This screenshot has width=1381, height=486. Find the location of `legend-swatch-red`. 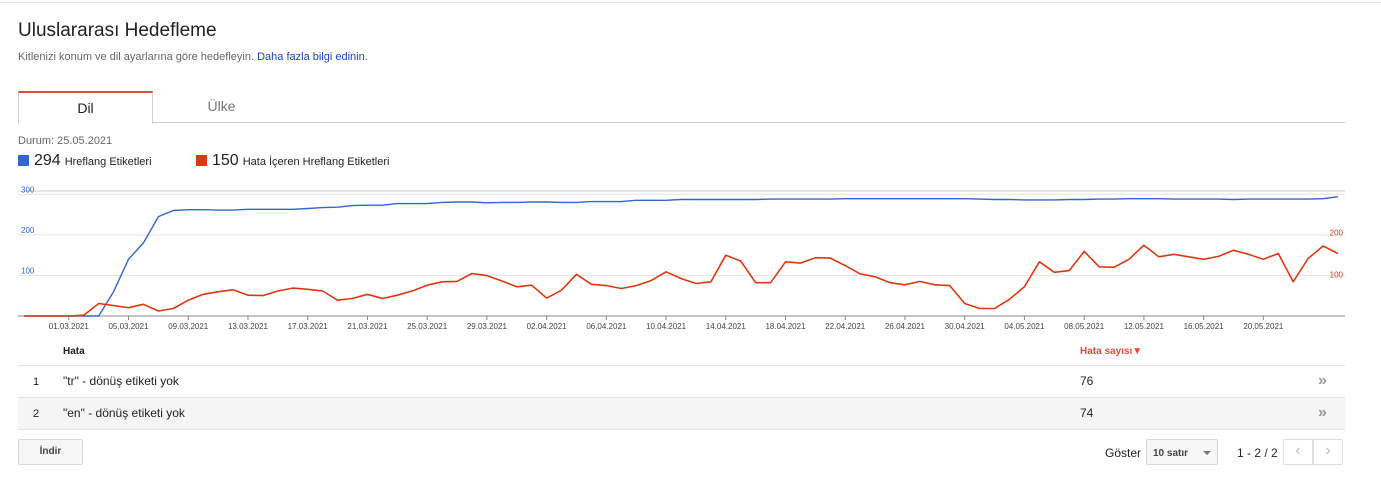

legend-swatch-red is located at coordinates (201, 160).